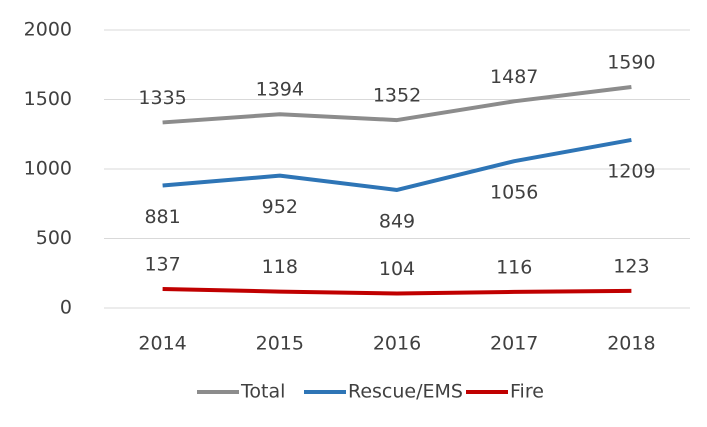 The image size is (707, 427). Describe the element at coordinates (162, 217) in the screenshot. I see `data-label: 881` at that location.